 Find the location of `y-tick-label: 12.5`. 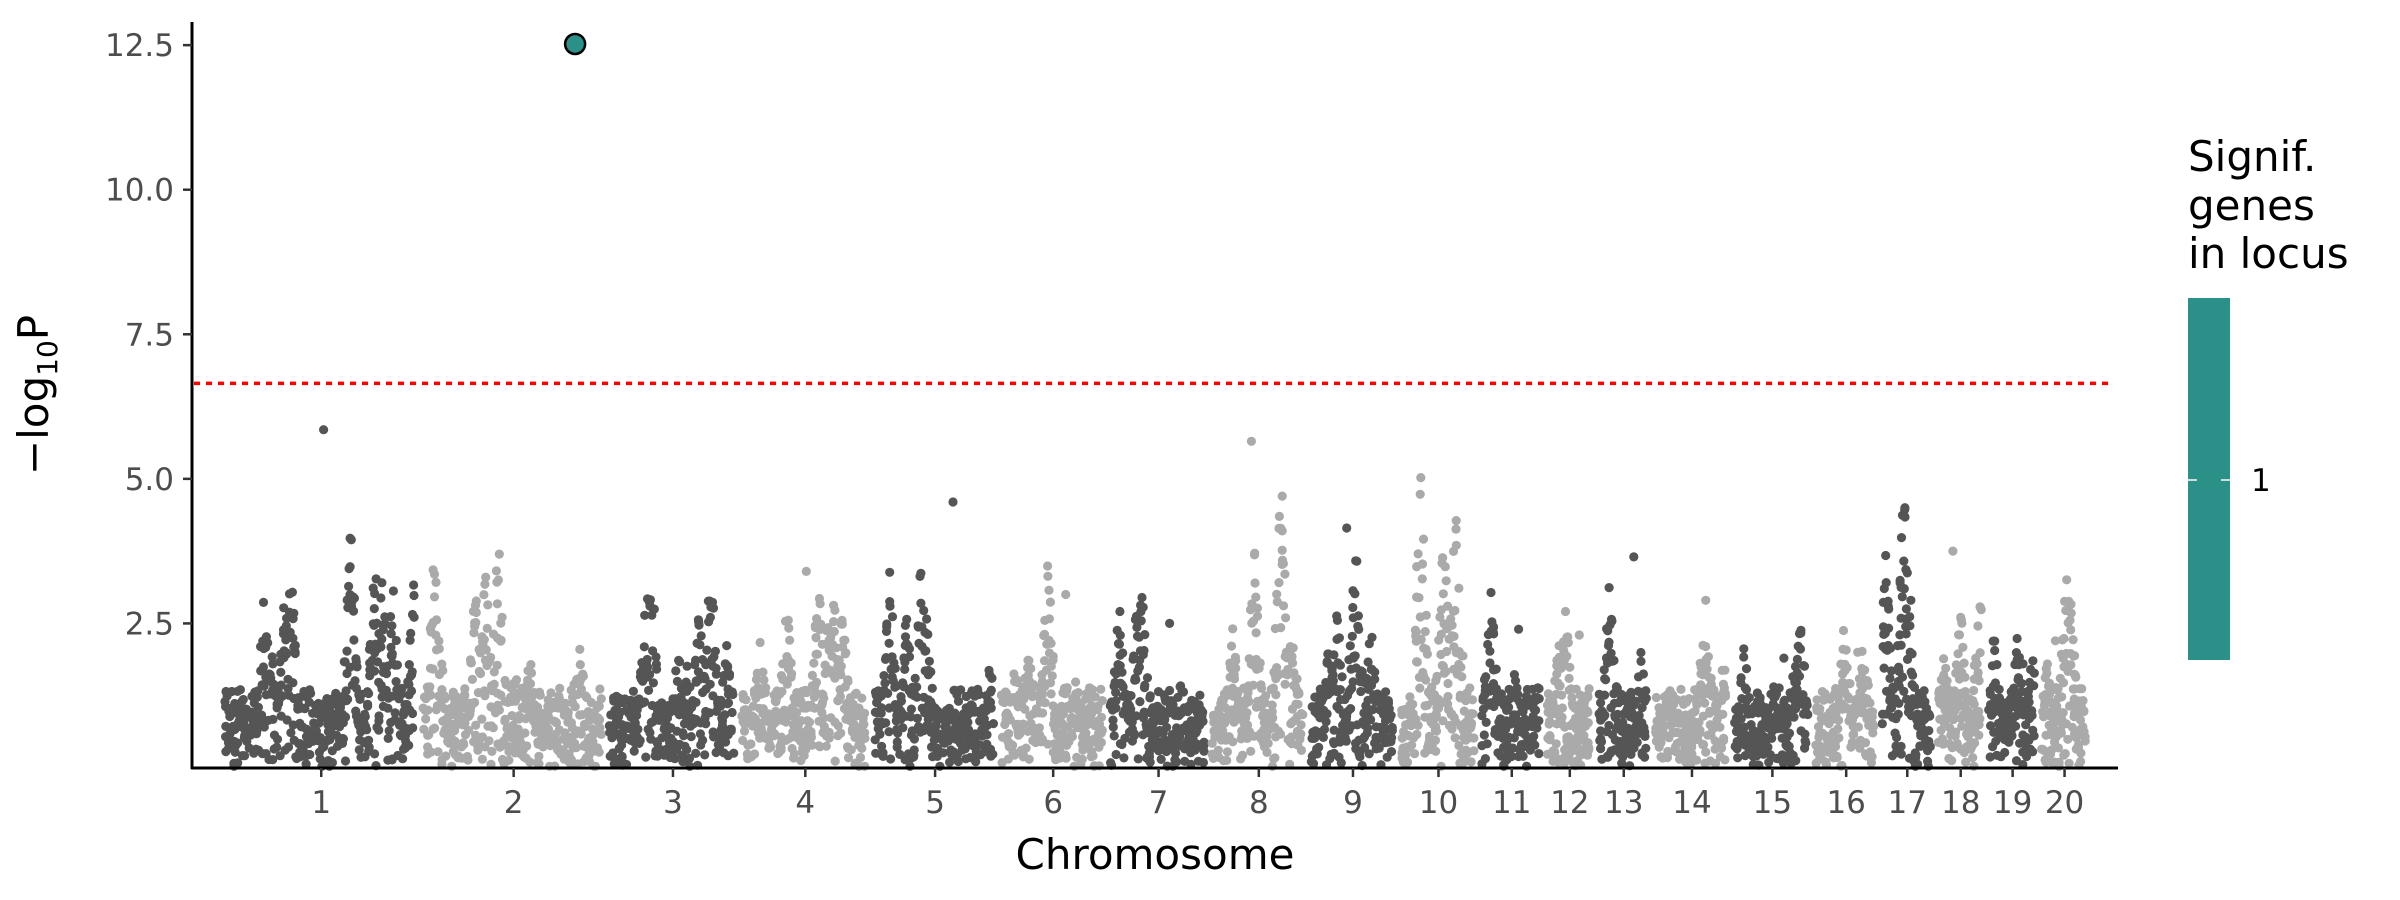

y-tick-label: 12.5 is located at coordinates (139, 46).